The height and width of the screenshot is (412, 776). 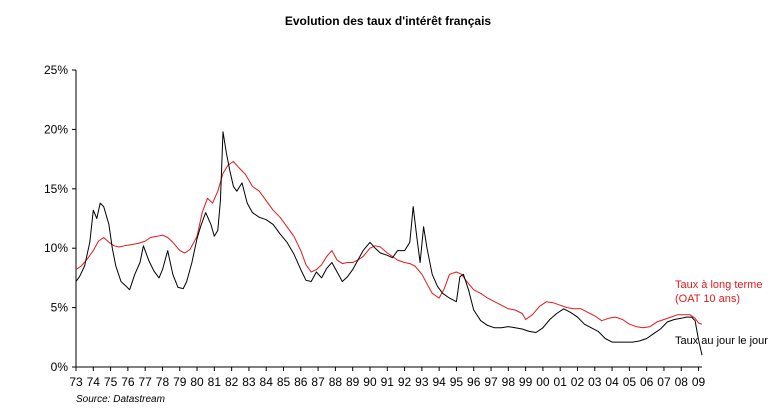 I want to click on x-tick-label: 99, so click(x=526, y=382).